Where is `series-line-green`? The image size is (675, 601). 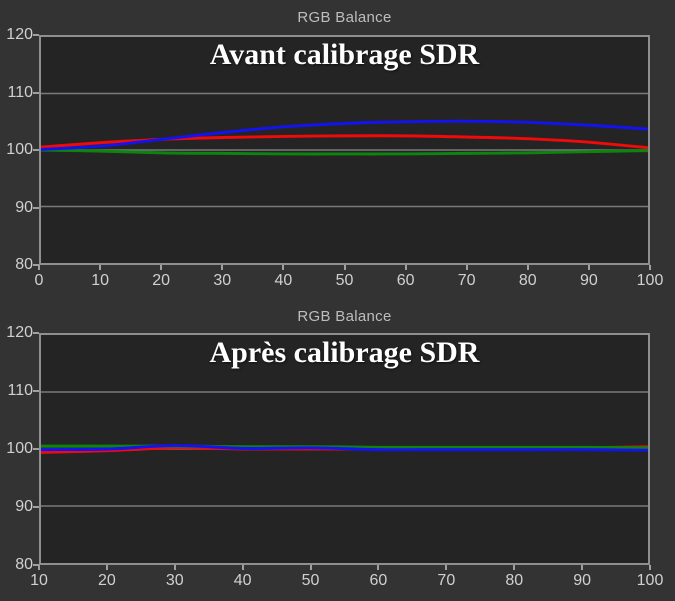
series-line-green is located at coordinates (344, 152).